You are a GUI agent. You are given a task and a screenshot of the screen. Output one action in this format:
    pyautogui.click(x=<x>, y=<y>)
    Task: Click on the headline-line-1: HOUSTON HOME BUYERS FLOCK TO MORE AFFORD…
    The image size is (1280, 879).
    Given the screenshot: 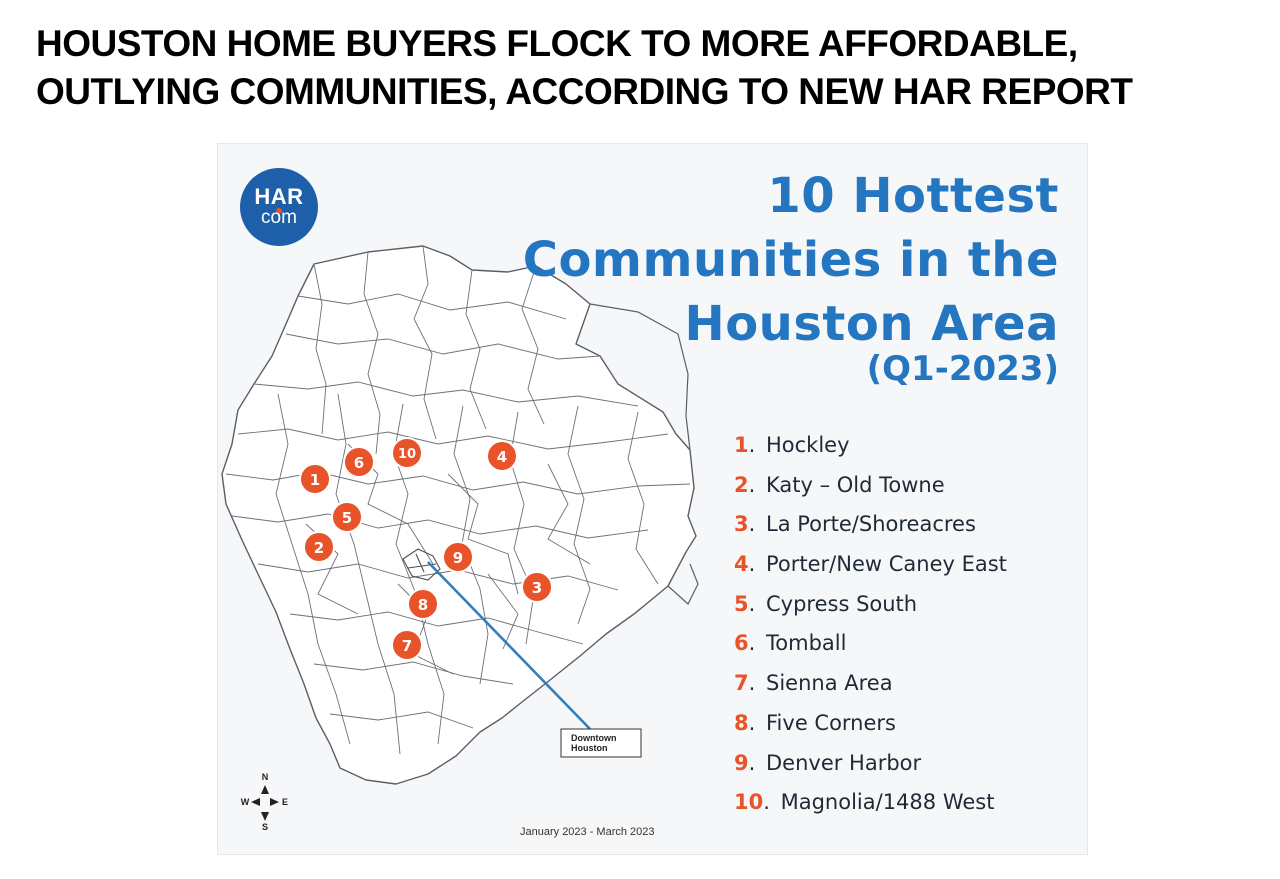 What is the action you would take?
    pyautogui.click(x=557, y=43)
    